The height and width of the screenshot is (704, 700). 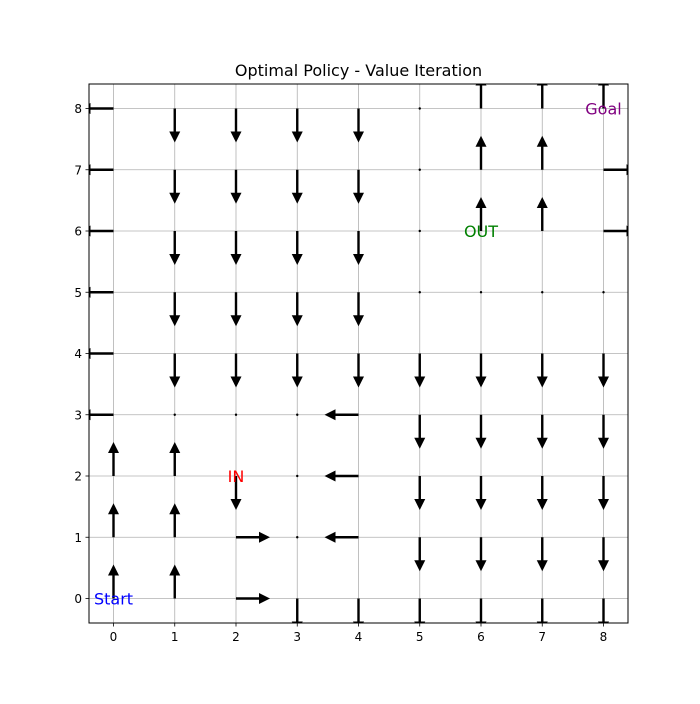 What do you see at coordinates (78, 538) in the screenshot?
I see `y-tick-label: 1` at bounding box center [78, 538].